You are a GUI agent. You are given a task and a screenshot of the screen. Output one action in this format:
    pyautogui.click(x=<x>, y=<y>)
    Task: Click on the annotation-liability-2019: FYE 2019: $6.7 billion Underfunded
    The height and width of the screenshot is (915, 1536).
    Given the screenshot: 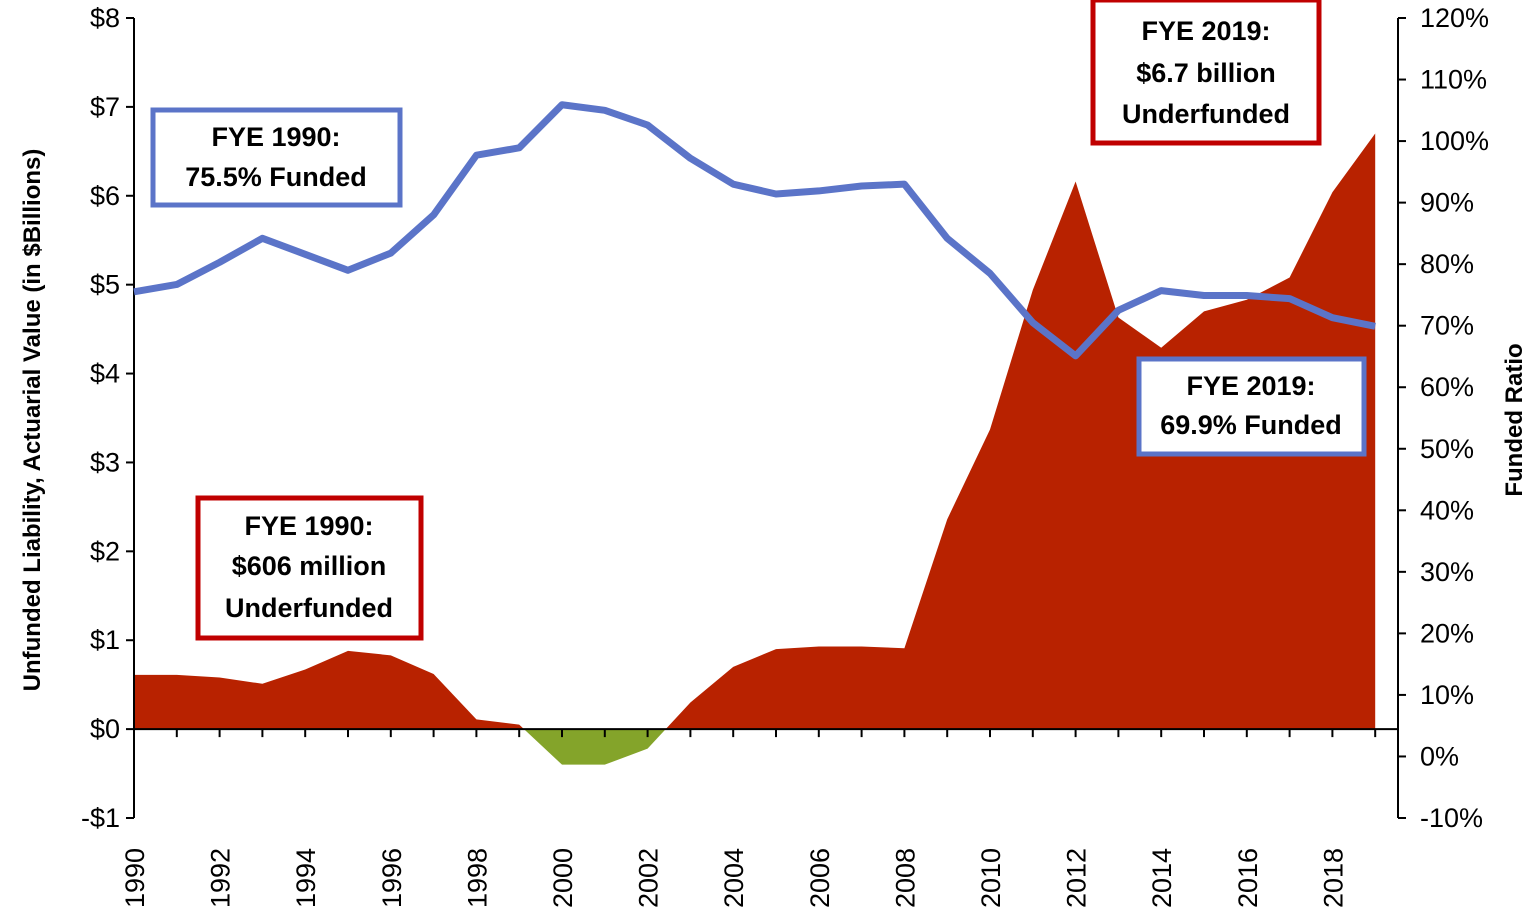 What is the action you would take?
    pyautogui.click(x=1206, y=71)
    